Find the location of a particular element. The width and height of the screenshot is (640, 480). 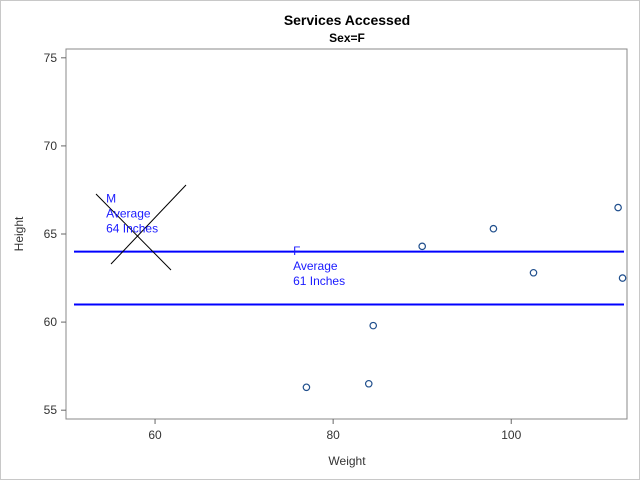

x-axis-label: Weight is located at coordinates (347, 461).